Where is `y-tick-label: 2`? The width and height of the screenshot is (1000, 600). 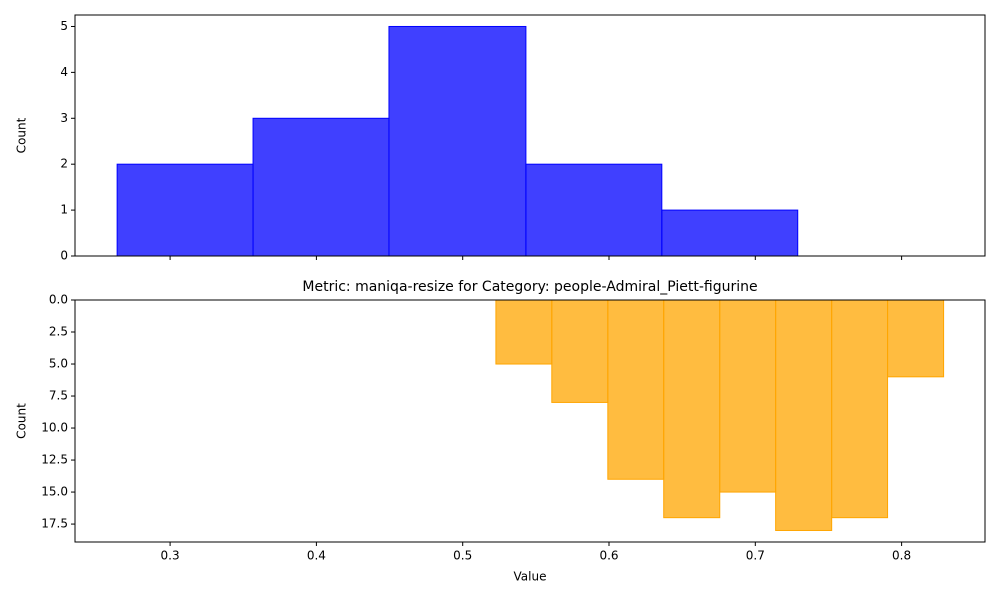
y-tick-label: 2 is located at coordinates (64, 164).